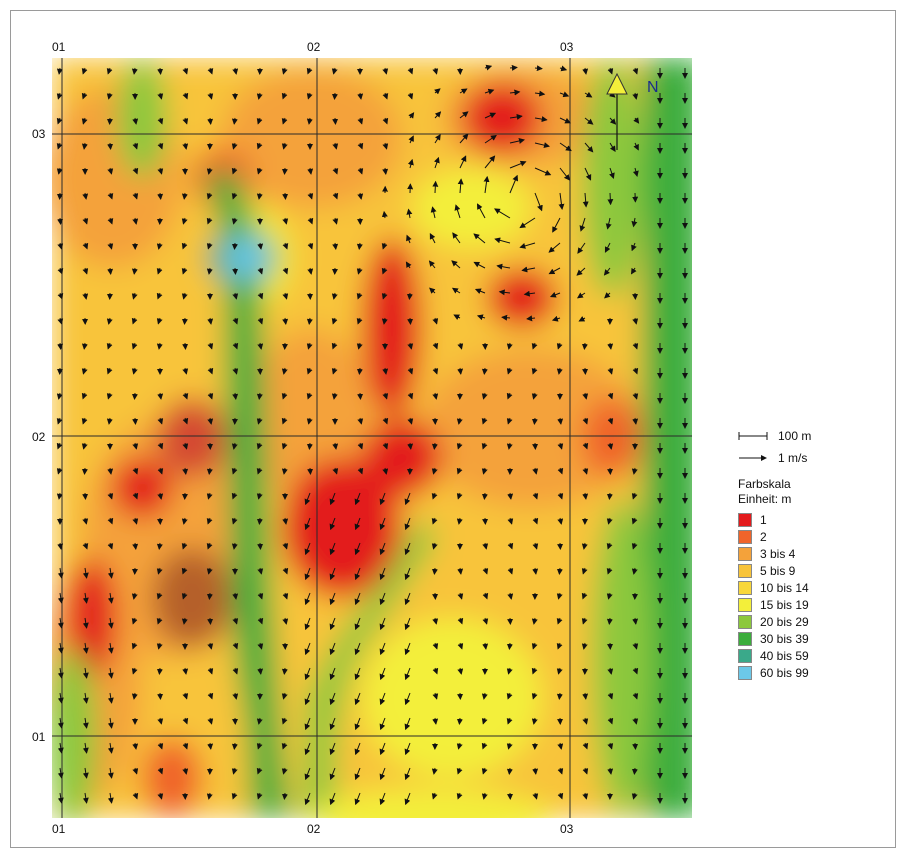  Describe the element at coordinates (784, 672) in the screenshot. I see `legend-class-label: 60 bis 99` at that location.